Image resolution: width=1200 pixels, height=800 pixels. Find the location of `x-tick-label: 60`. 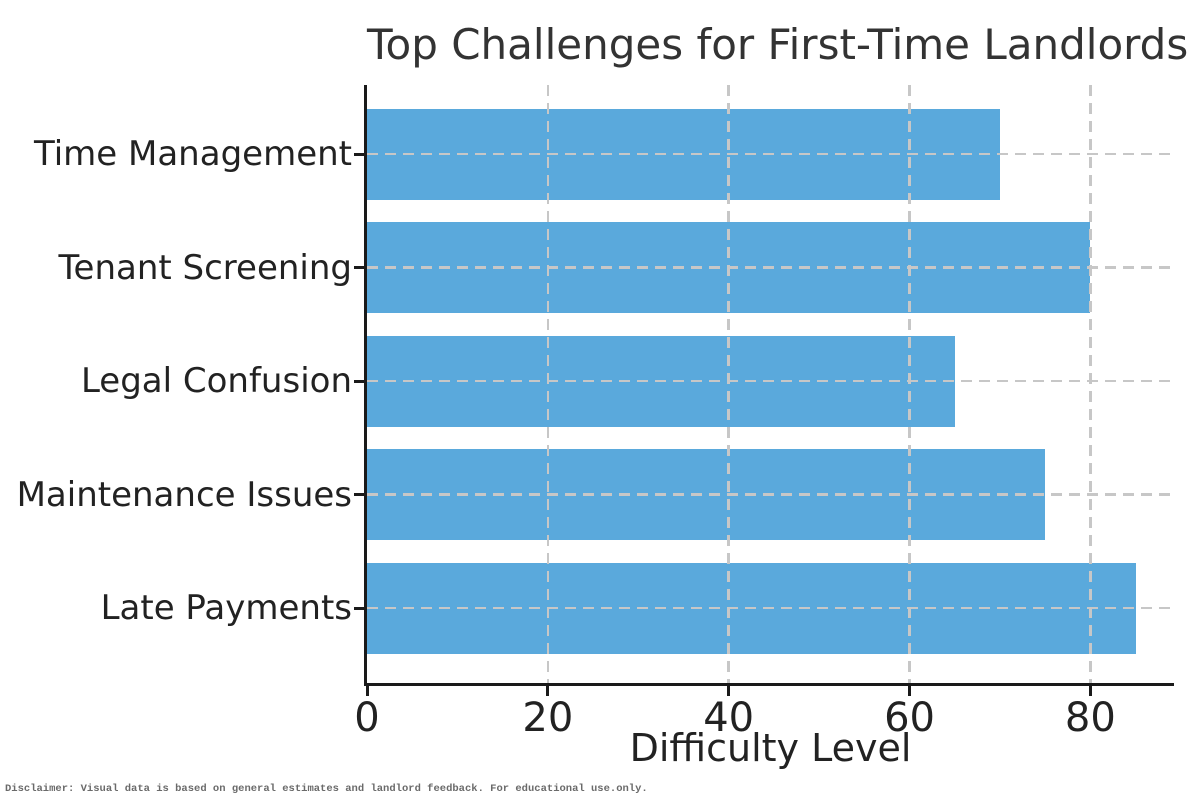

x-tick-label: 60 is located at coordinates (909, 718).